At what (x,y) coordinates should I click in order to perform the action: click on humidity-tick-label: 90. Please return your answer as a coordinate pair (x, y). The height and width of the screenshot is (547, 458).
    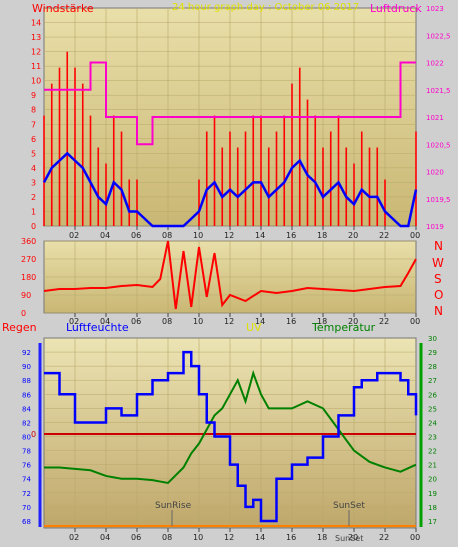
    Looking at the image, I should click on (26, 367).